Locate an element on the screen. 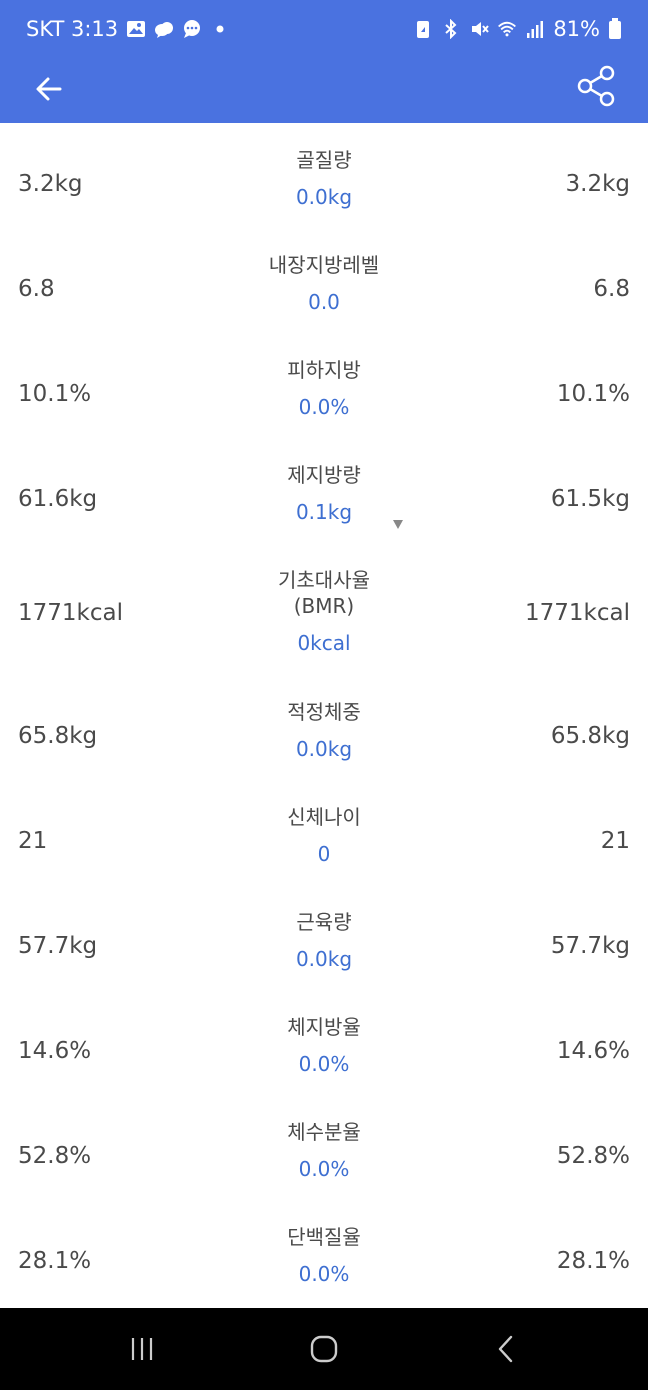 This screenshot has width=648, height=1390. signal-icon is located at coordinates (535, 29).